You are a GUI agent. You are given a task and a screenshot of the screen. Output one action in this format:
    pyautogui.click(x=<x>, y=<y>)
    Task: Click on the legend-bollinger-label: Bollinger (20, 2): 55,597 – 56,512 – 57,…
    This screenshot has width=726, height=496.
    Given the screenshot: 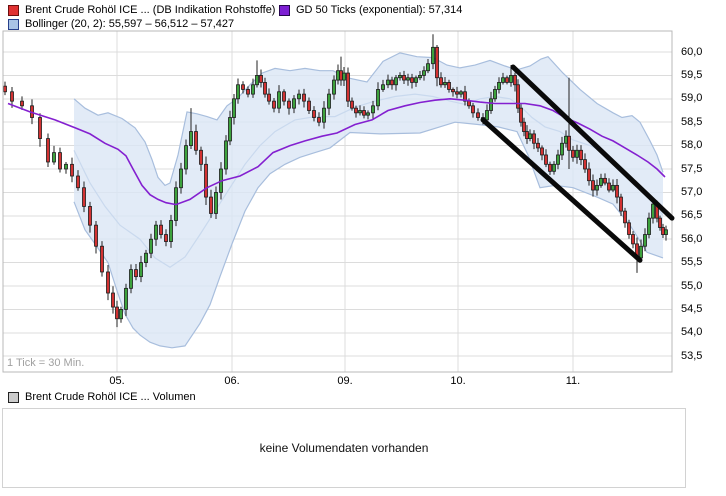 What is the action you would take?
    pyautogui.click(x=130, y=24)
    